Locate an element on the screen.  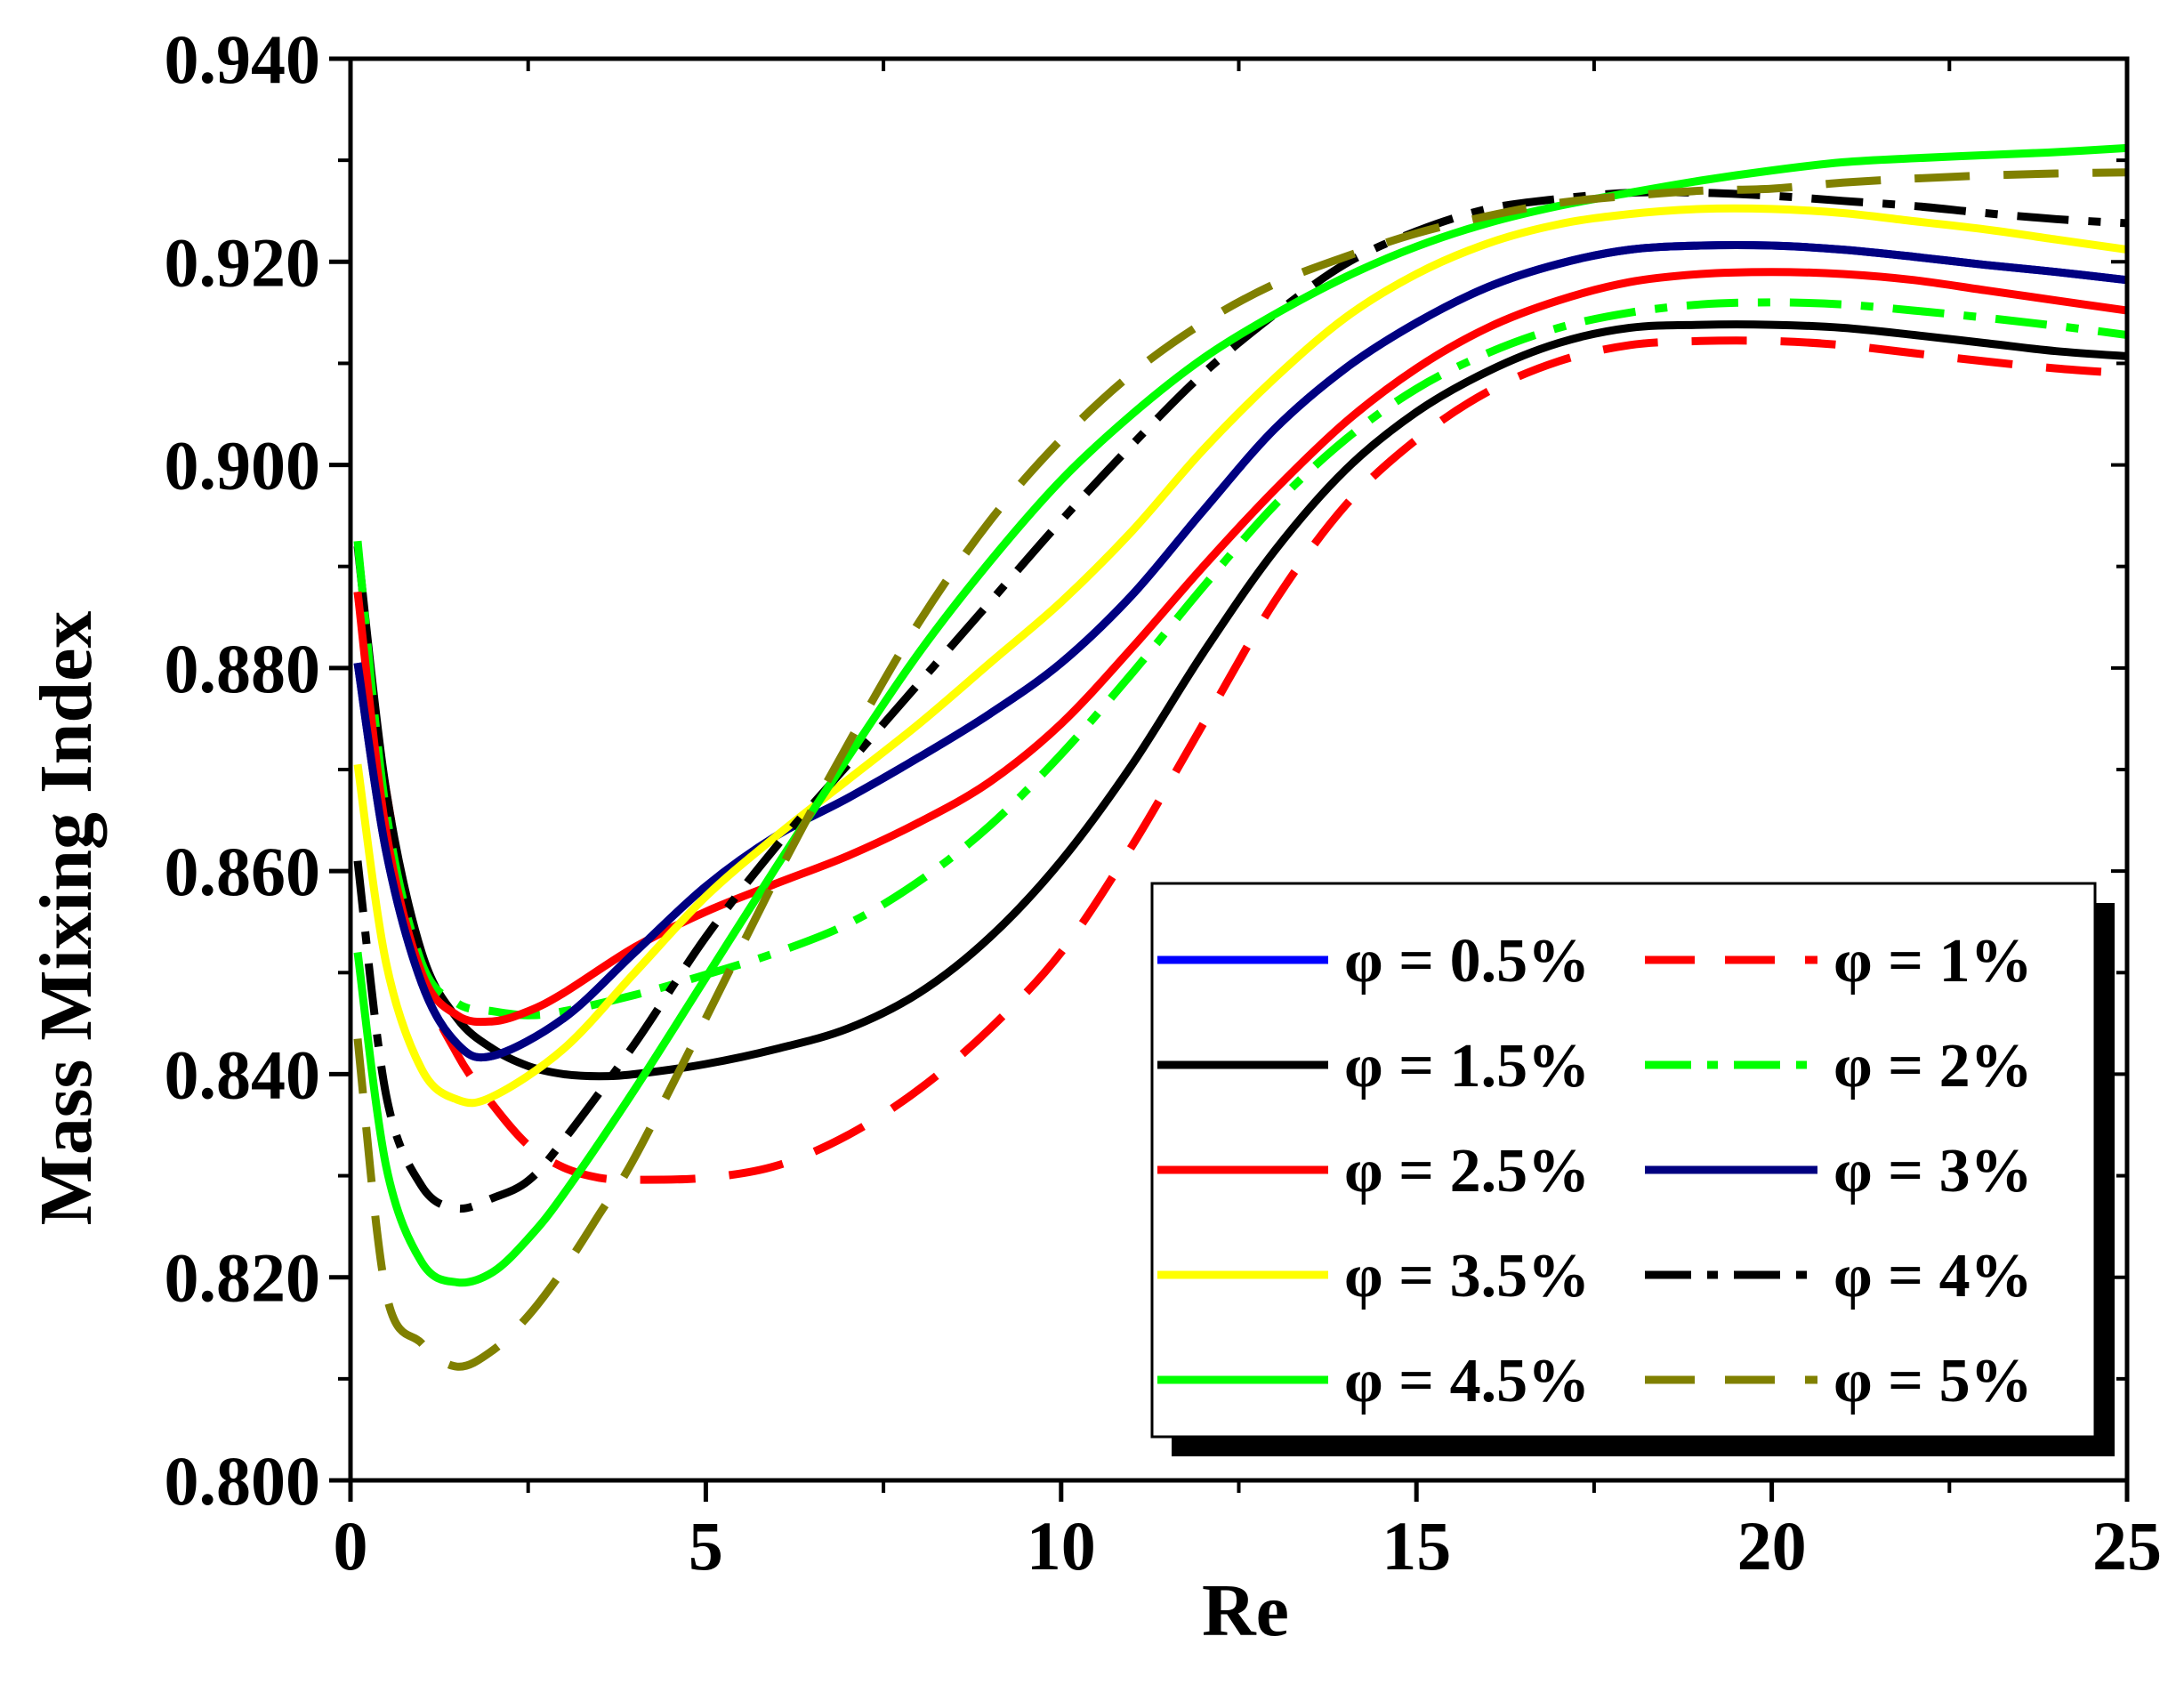
y-tick-label: 0.940 is located at coordinates (243, 59).